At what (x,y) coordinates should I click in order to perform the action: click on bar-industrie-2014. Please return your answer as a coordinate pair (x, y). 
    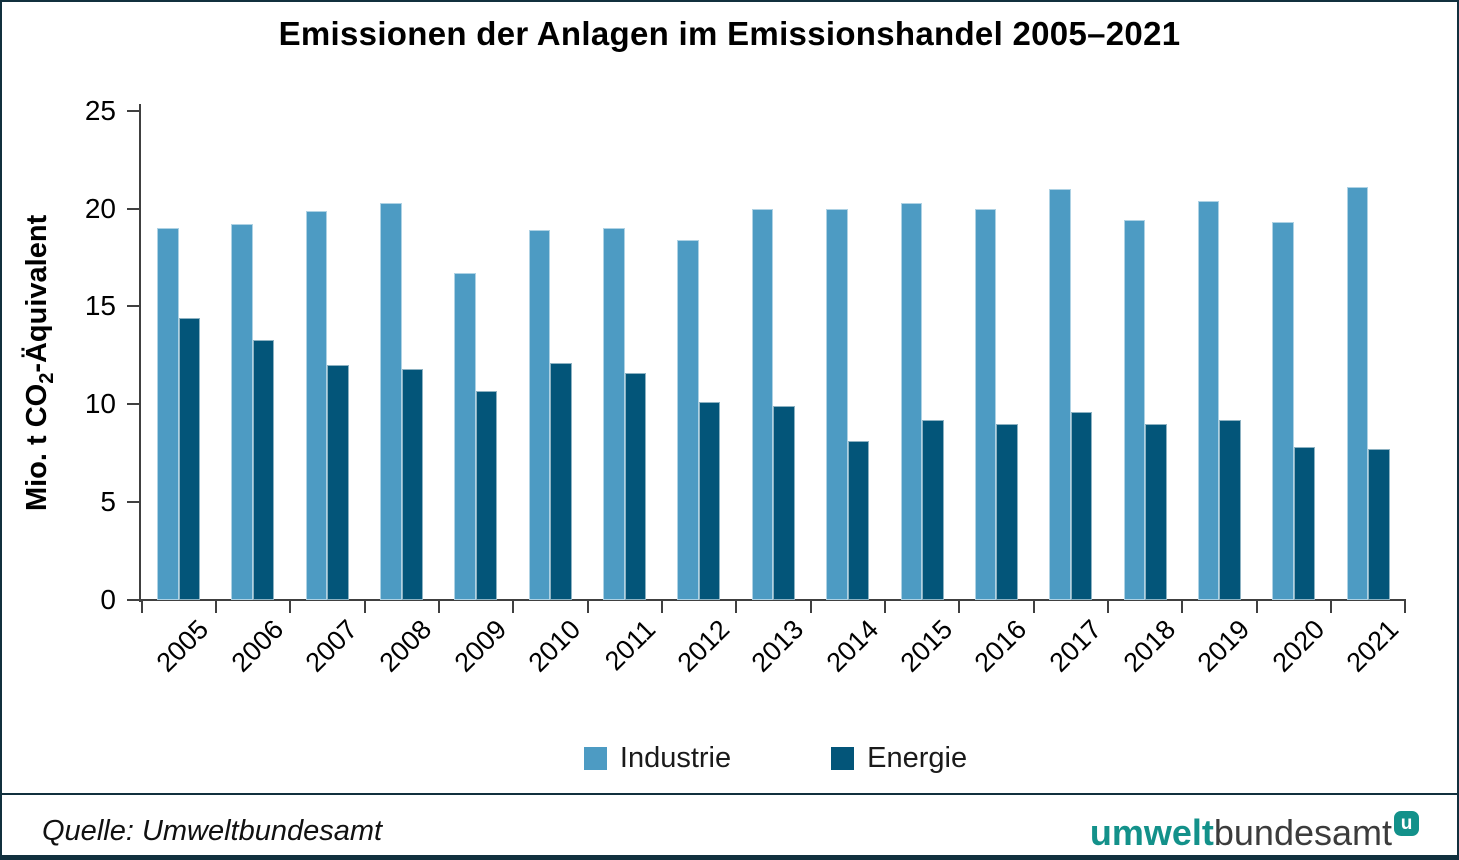
    Looking at the image, I should click on (837, 404).